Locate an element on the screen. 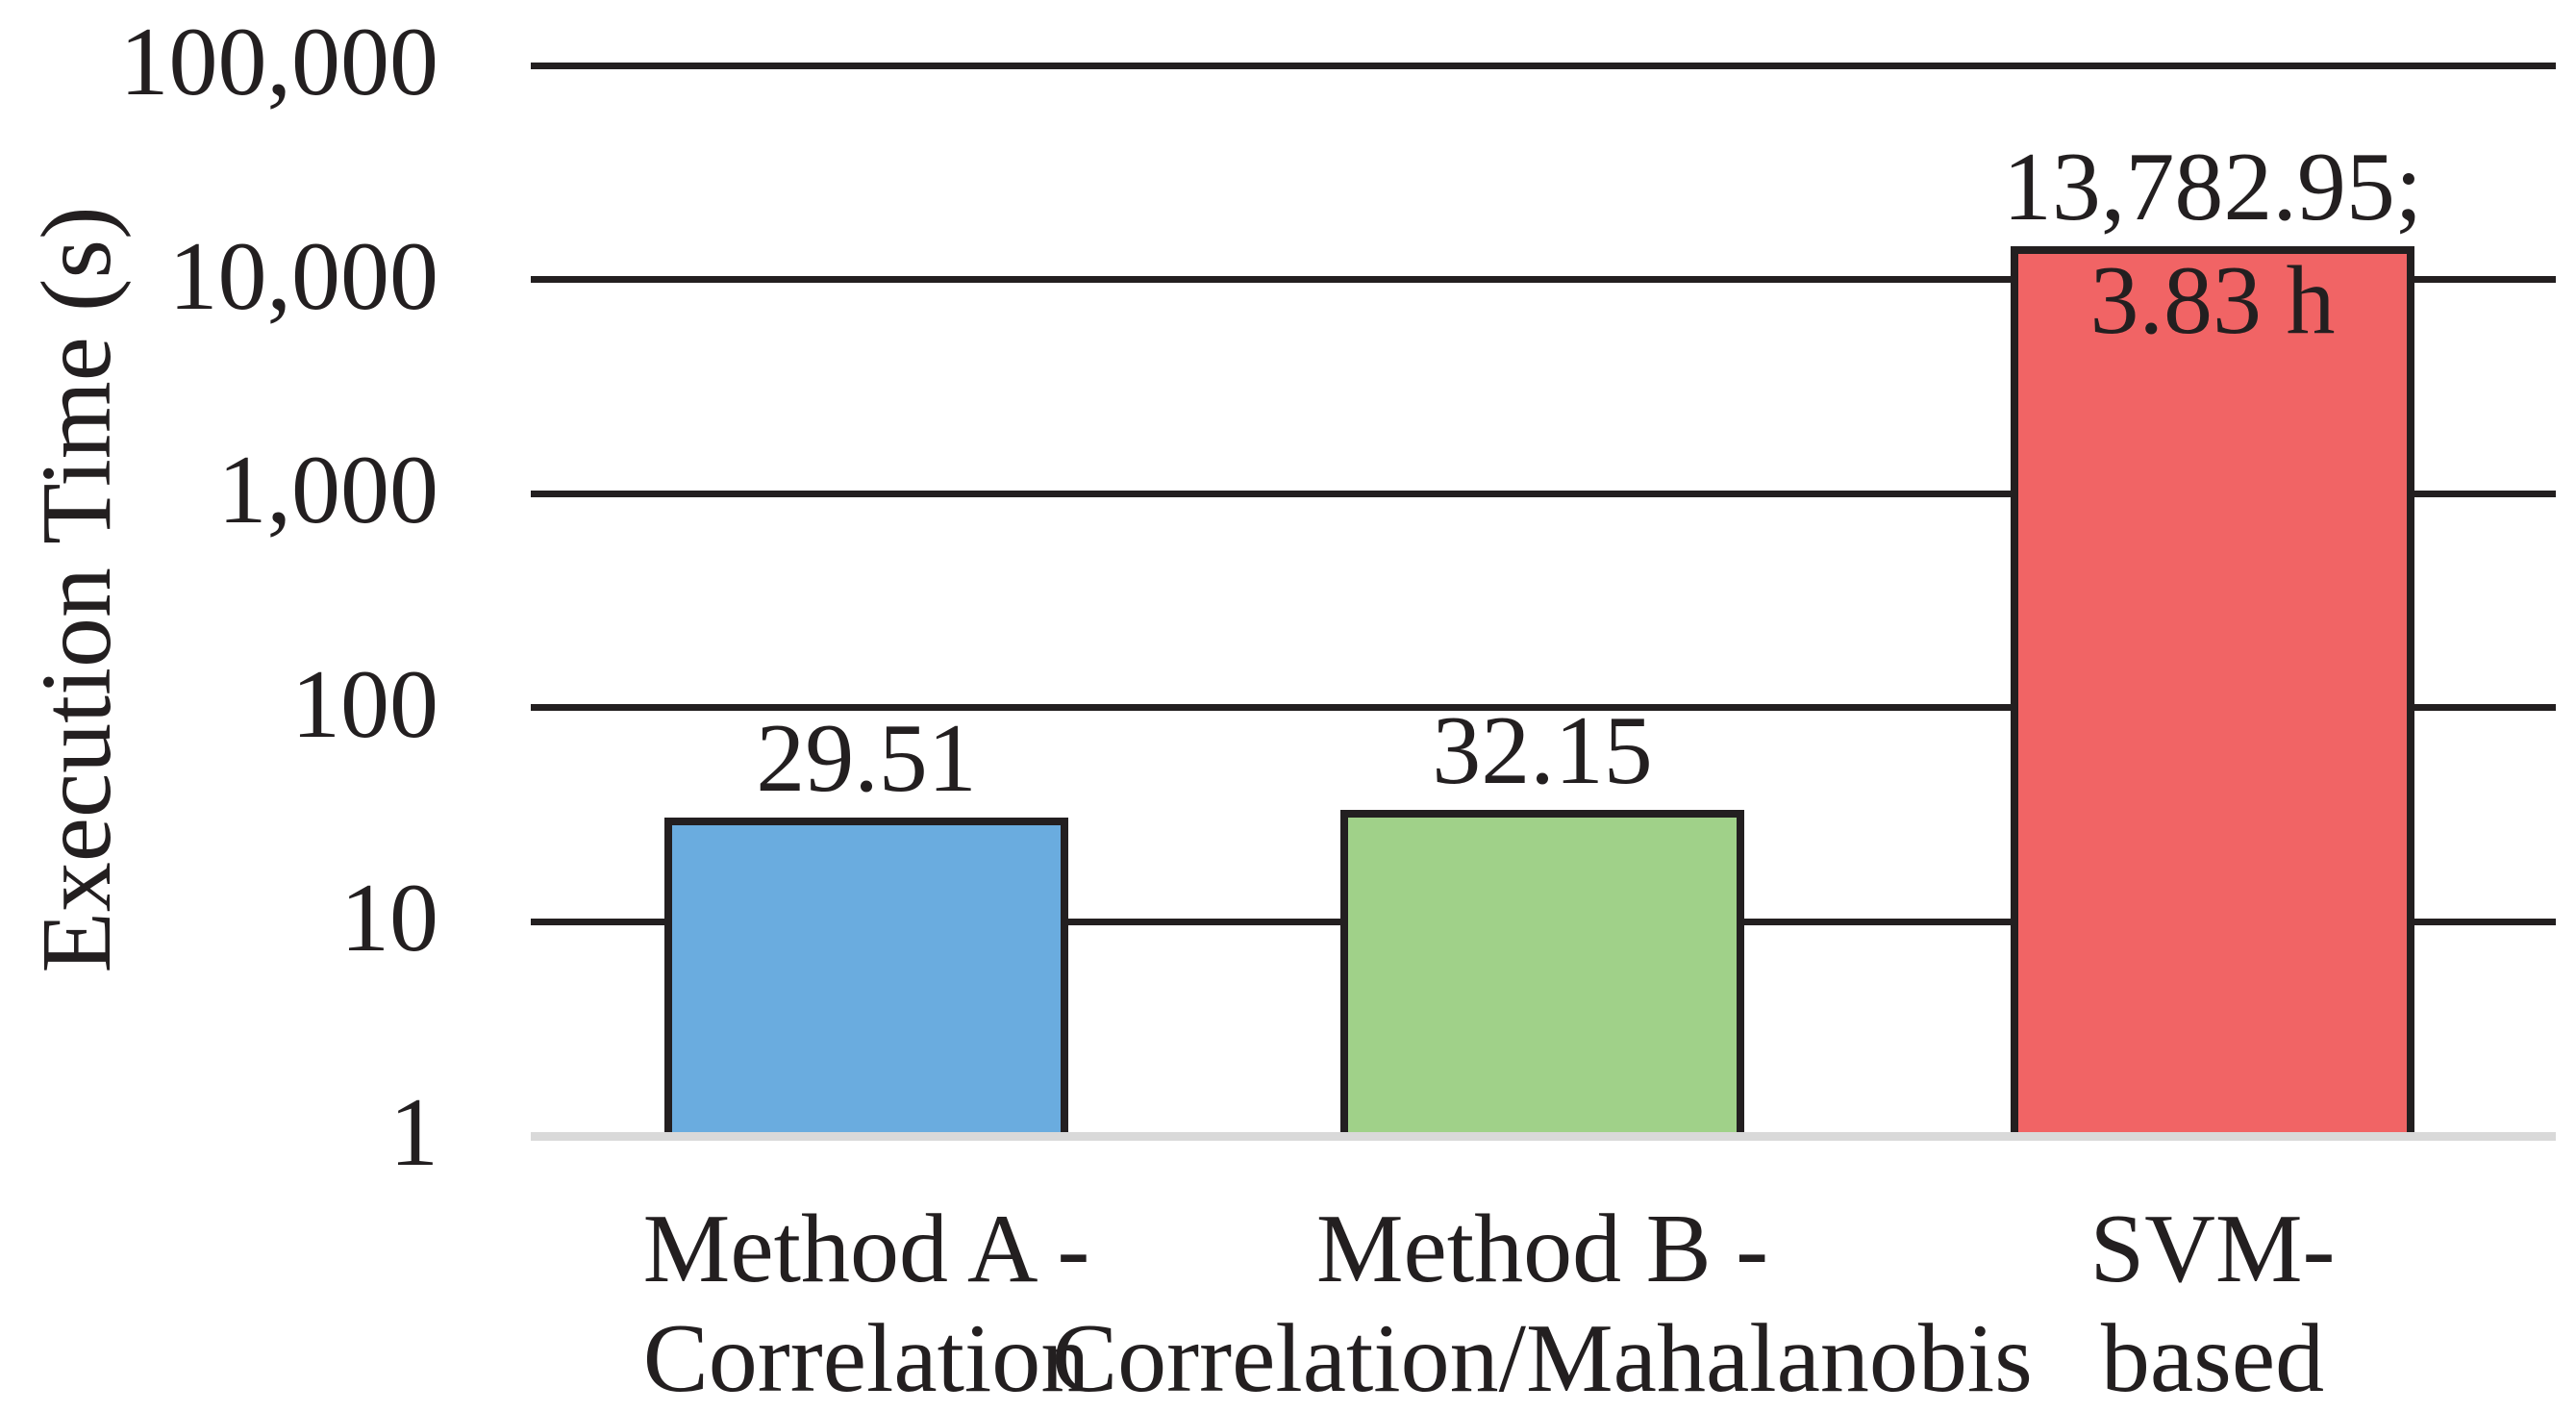  y-tick-label-100000: 100,000 is located at coordinates (279, 62).